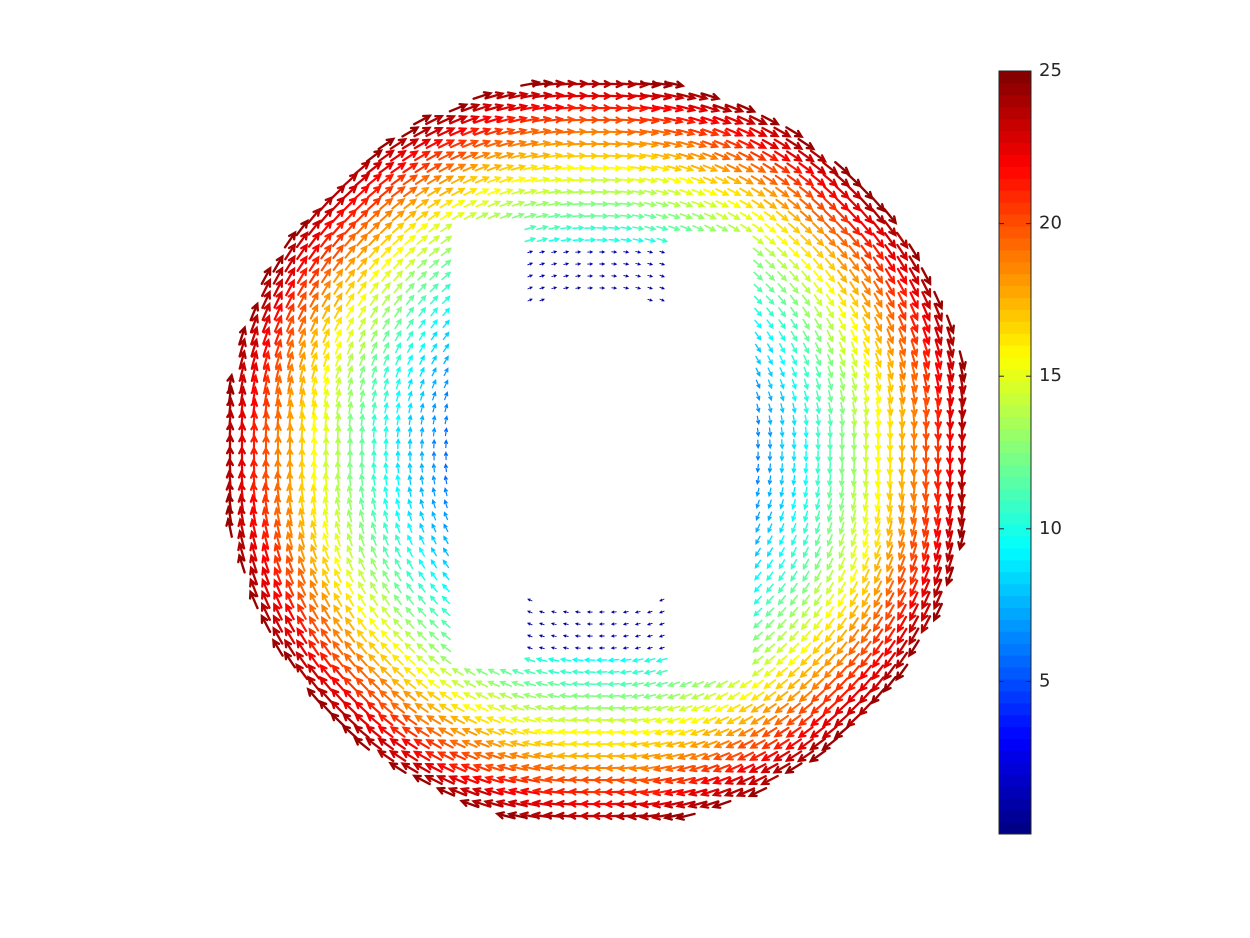  I want to click on colorbar-tick-label: 10, so click(1050, 528).